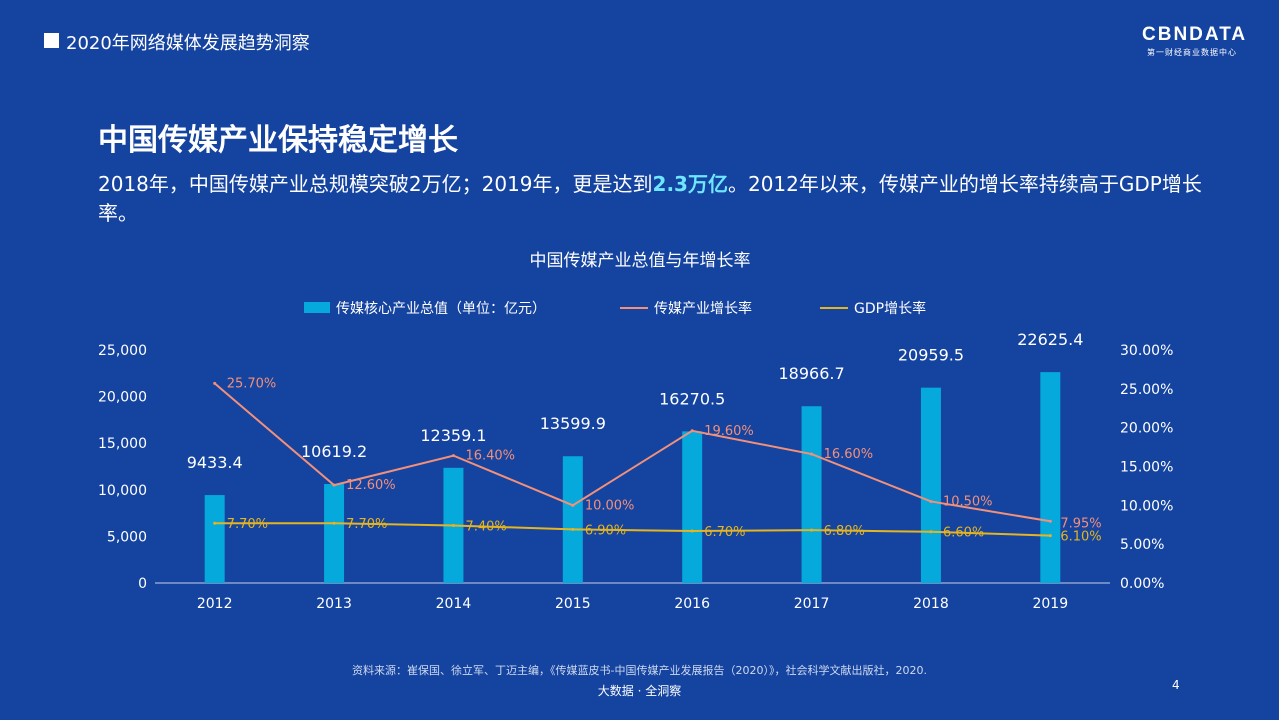 Image resolution: width=1279 pixels, height=720 pixels. I want to click on y-left-tick: 25,000, so click(122, 351).